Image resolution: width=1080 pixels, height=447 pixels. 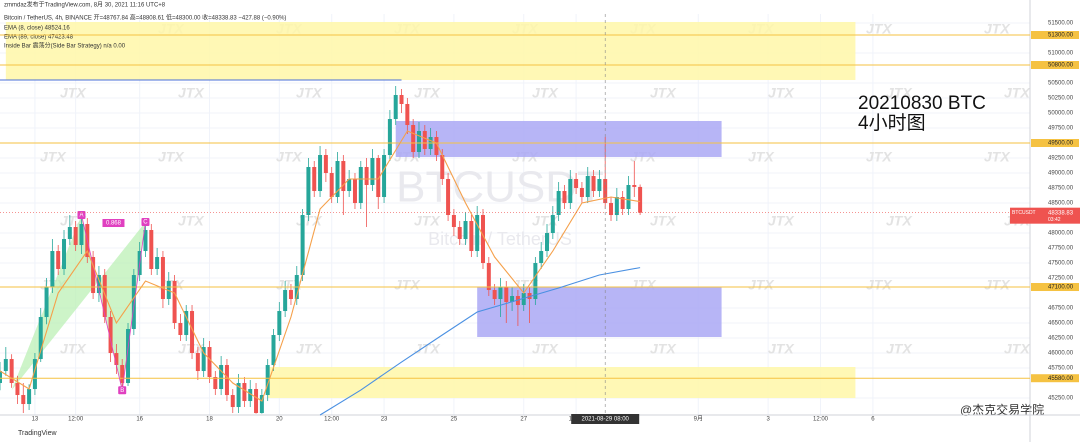 What do you see at coordinates (1061, 144) in the screenshot?
I see `level-label: 49500.00` at bounding box center [1061, 144].